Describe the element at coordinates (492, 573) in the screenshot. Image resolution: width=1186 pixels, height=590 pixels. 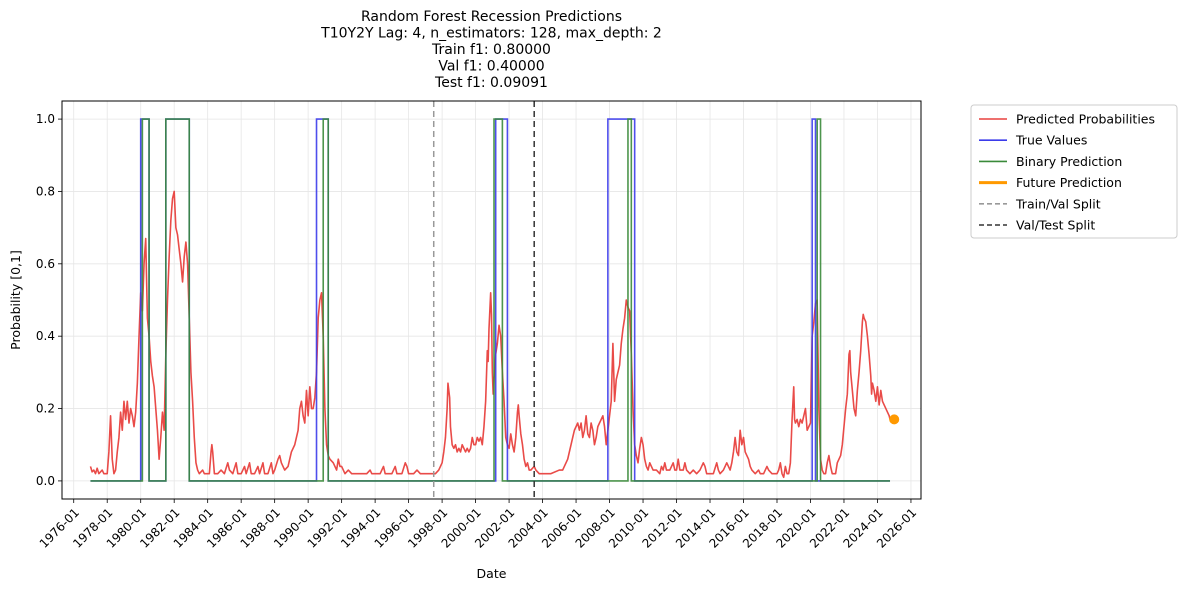
I see `x-axis-label: Date` at that location.